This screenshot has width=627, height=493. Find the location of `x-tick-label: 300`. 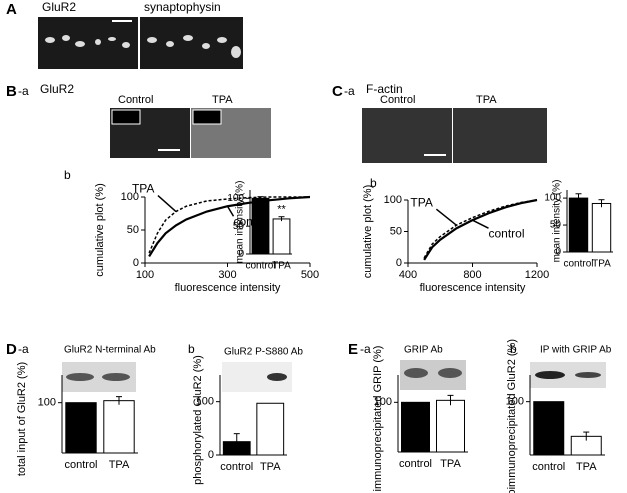

x-tick-label: 300 is located at coordinates (227, 275).